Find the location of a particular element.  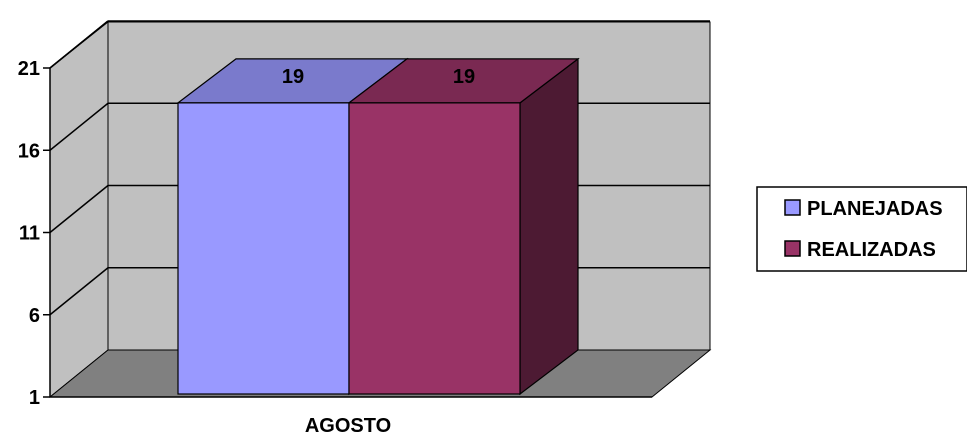

legend: PLANEJADAS REALIZADAS is located at coordinates (861, 229).